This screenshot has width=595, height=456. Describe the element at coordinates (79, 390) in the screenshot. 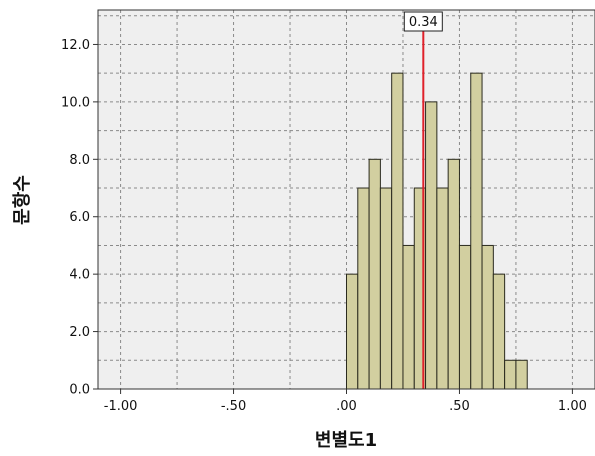

I see `y-tick-label: 0.0` at that location.